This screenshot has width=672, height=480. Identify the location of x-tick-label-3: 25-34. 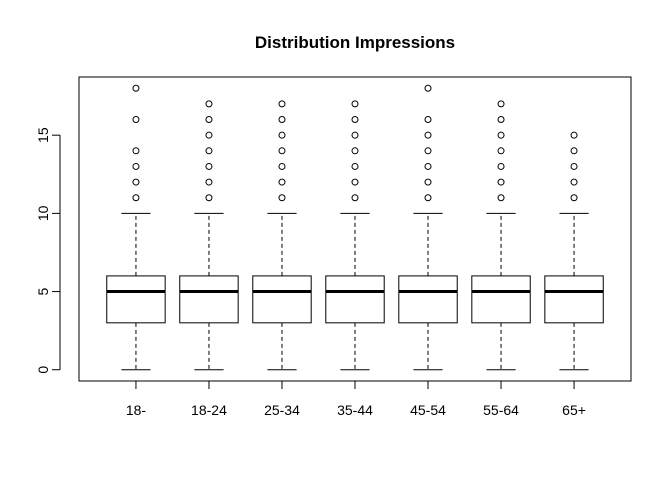
(282, 410).